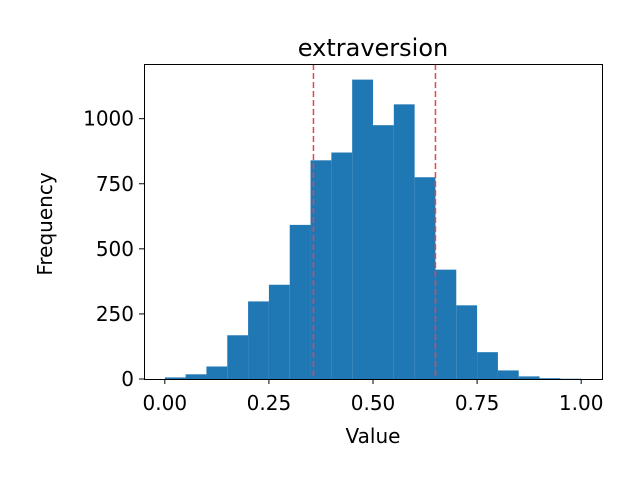  I want to click on x-tick-label: 0.75, so click(477, 403).